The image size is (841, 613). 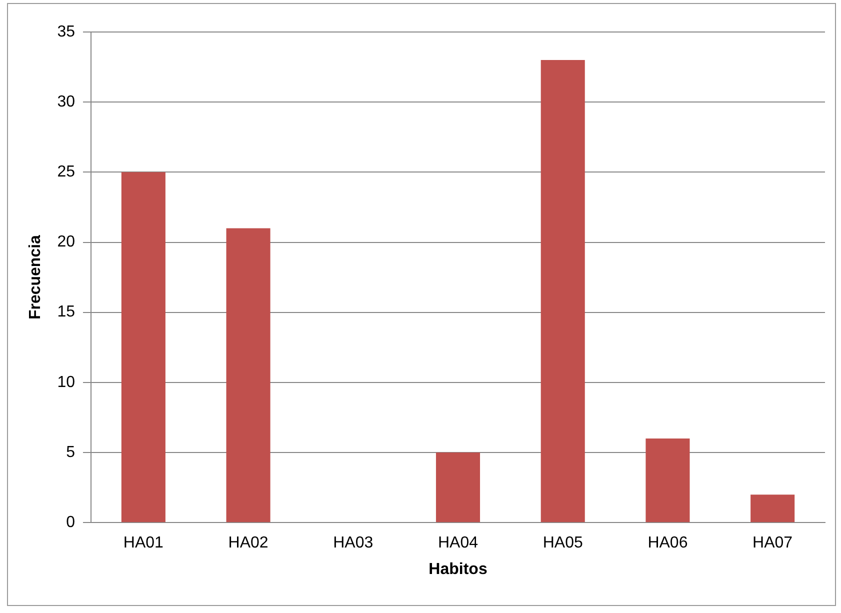 What do you see at coordinates (71, 452) in the screenshot?
I see `y-tick-label: 5` at bounding box center [71, 452].